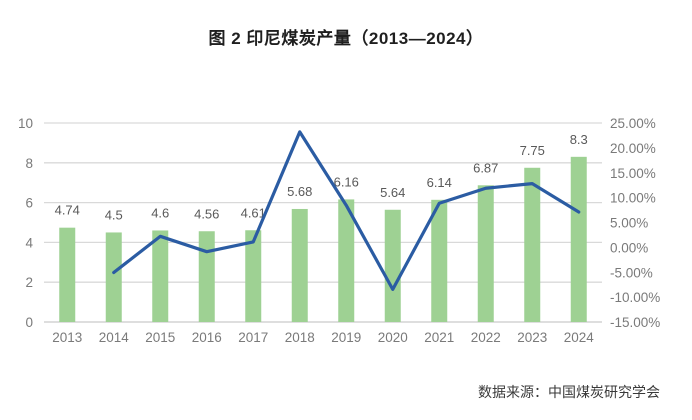 Image resolution: width=692 pixels, height=420 pixels. What do you see at coordinates (486, 337) in the screenshot?
I see `x-axis-tick-label: 2022` at bounding box center [486, 337].